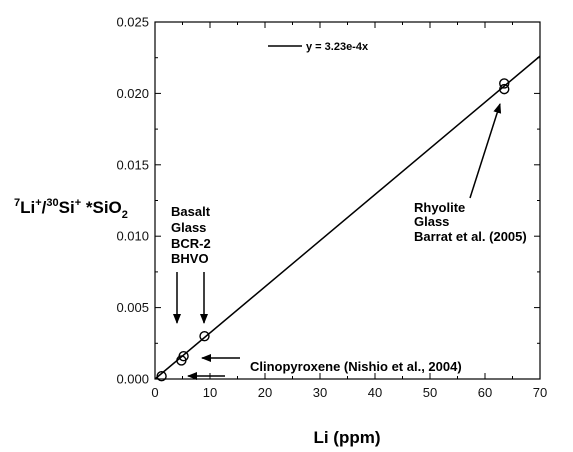 The image size is (573, 452). What do you see at coordinates (38, 203) in the screenshot?
I see `y-axis-title-sup2: +` at bounding box center [38, 203].